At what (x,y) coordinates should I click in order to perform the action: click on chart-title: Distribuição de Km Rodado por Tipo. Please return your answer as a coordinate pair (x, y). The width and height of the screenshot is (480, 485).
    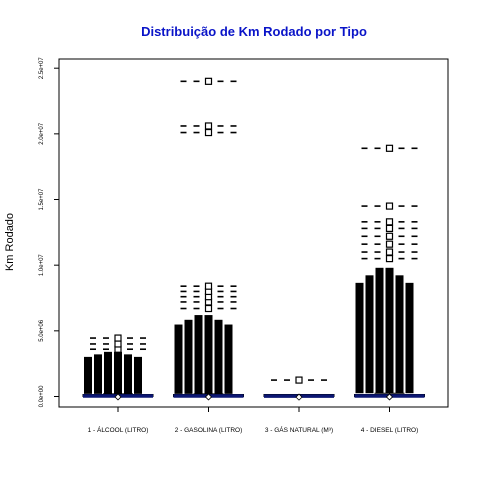
    Looking at the image, I should click on (254, 31).